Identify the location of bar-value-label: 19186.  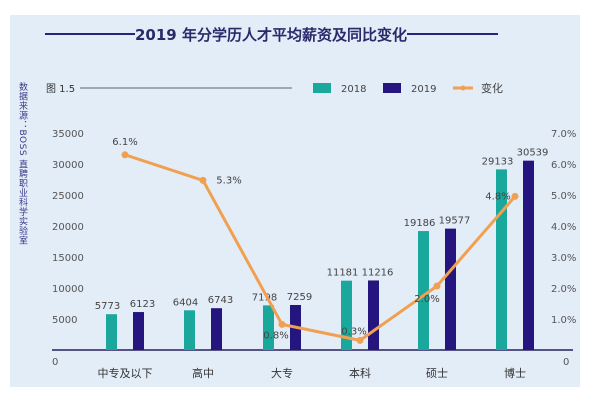
(420, 223).